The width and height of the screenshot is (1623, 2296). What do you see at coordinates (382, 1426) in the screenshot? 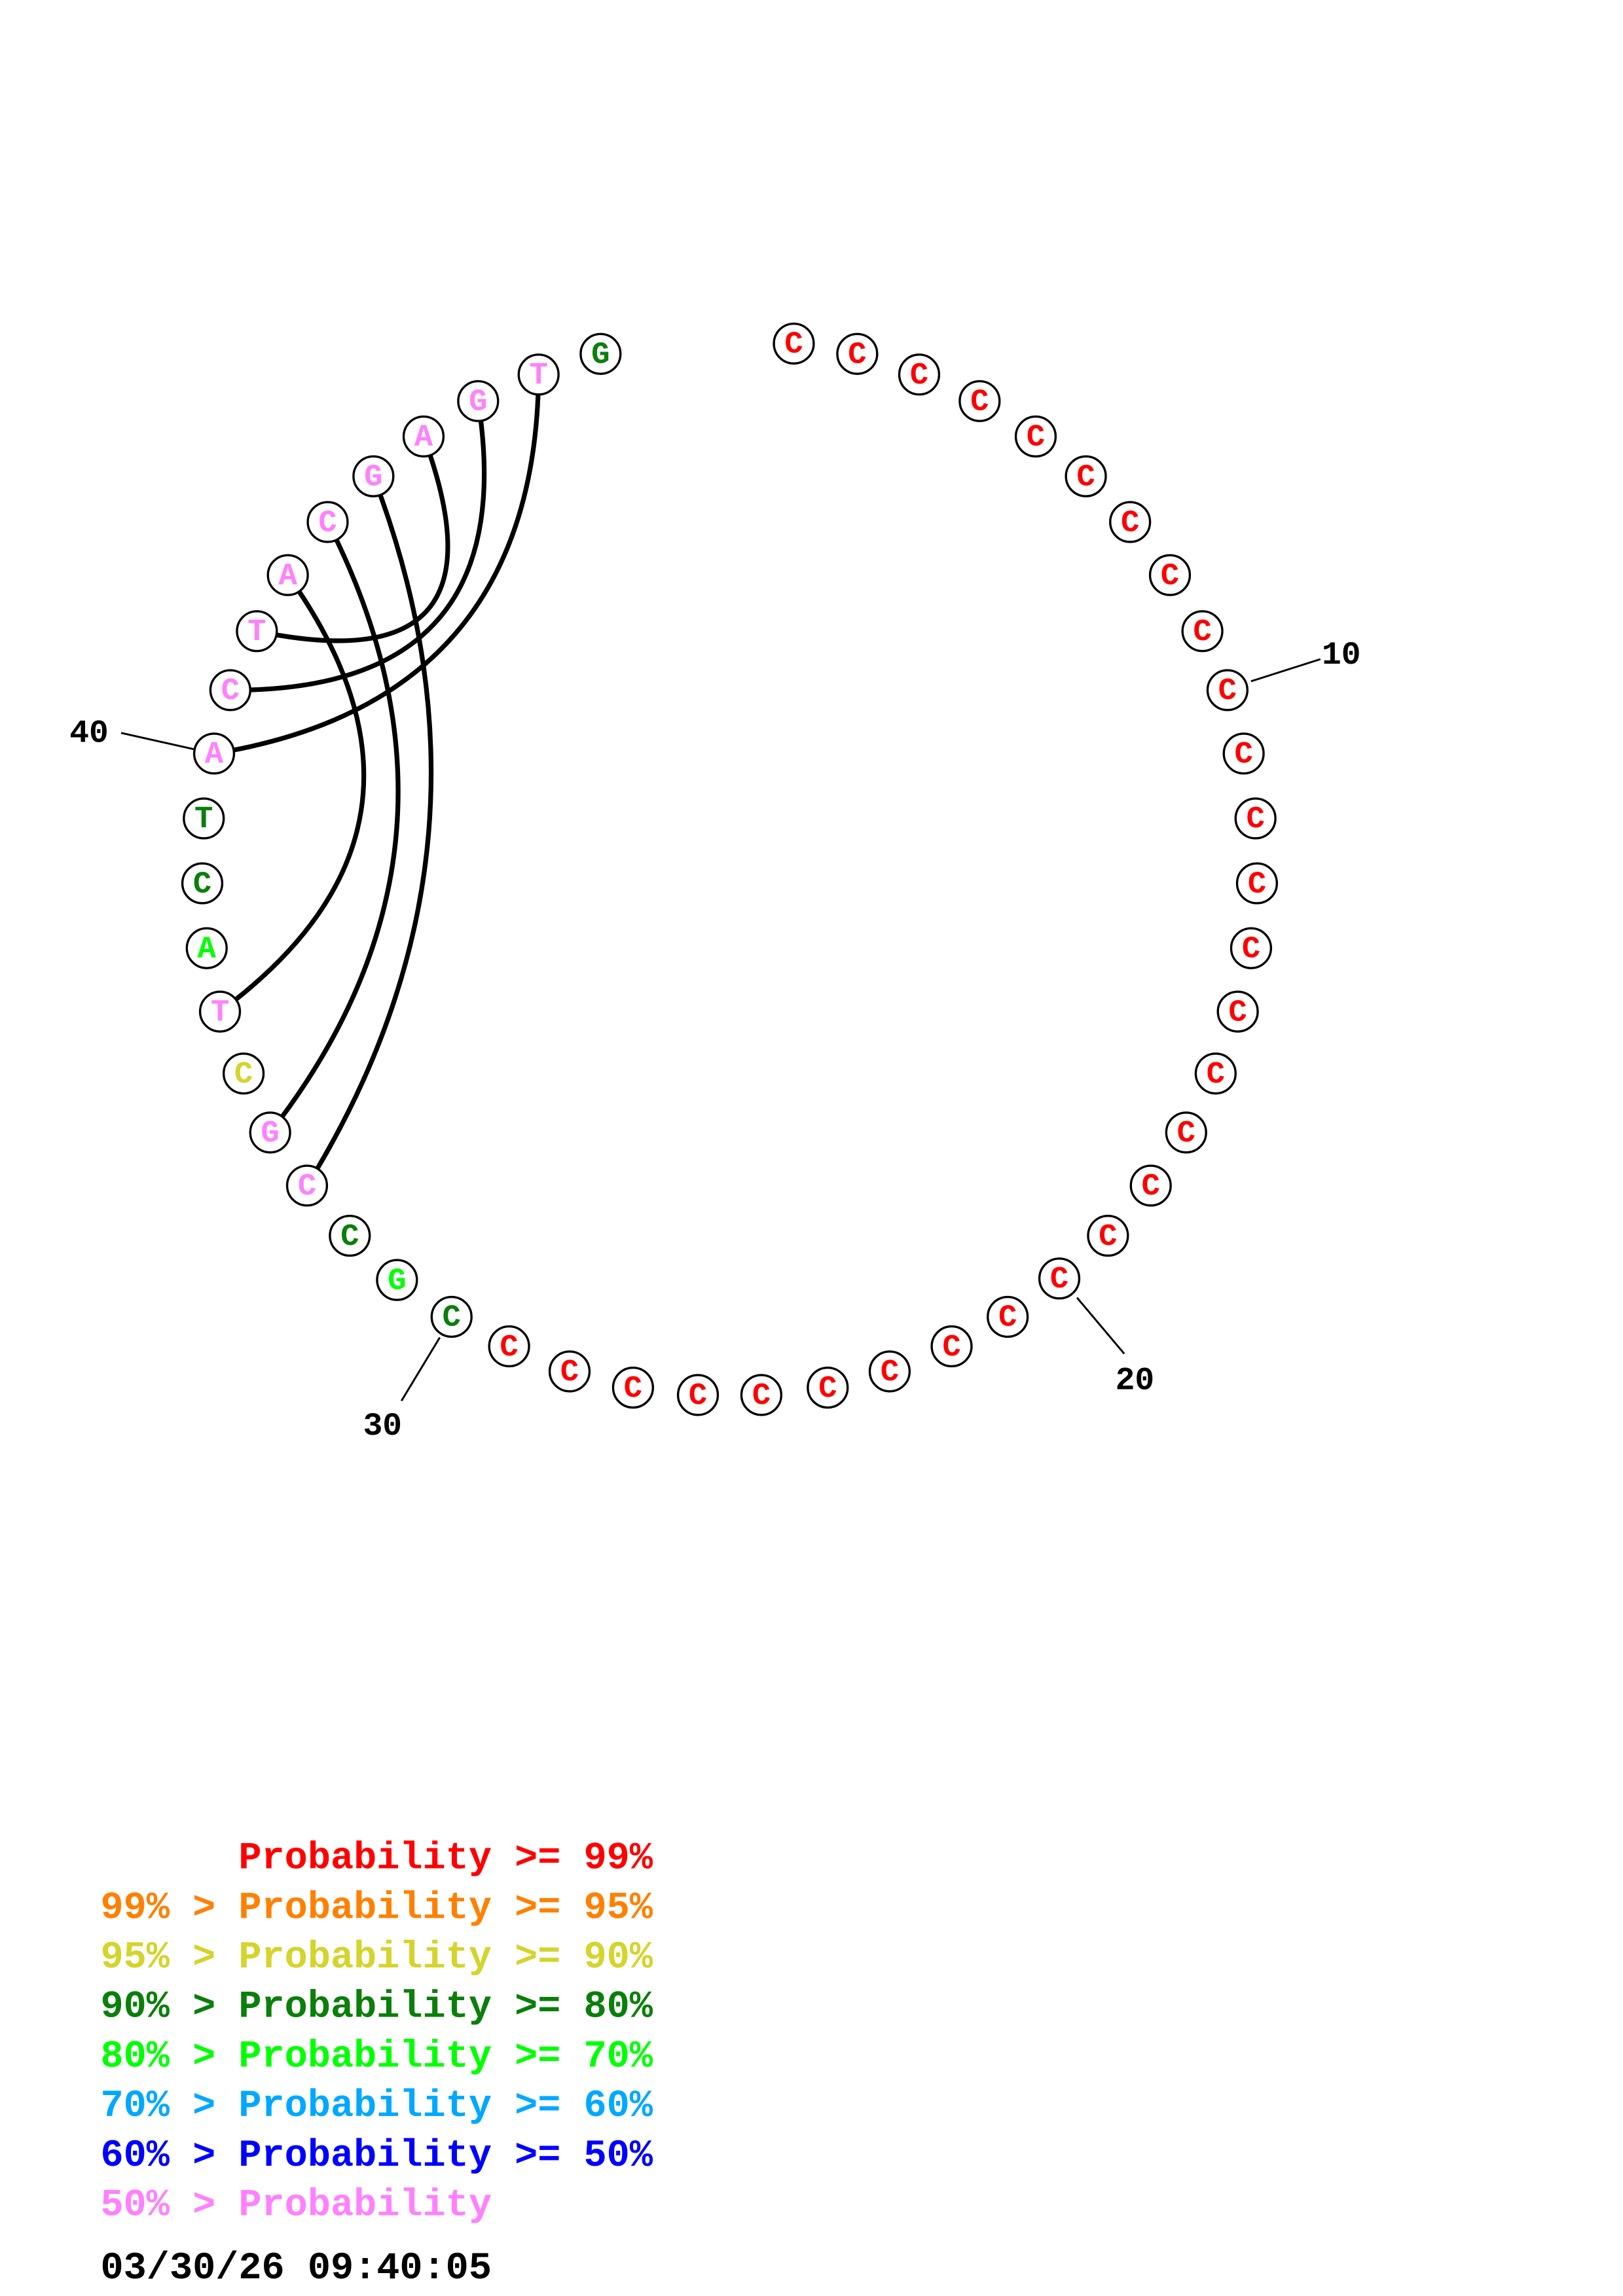
I see `position-label: 30` at bounding box center [382, 1426].